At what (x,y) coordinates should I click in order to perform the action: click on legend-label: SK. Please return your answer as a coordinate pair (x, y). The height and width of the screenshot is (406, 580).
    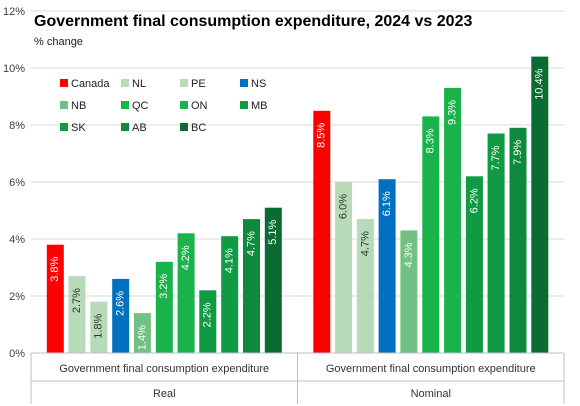
    Looking at the image, I should click on (78, 128).